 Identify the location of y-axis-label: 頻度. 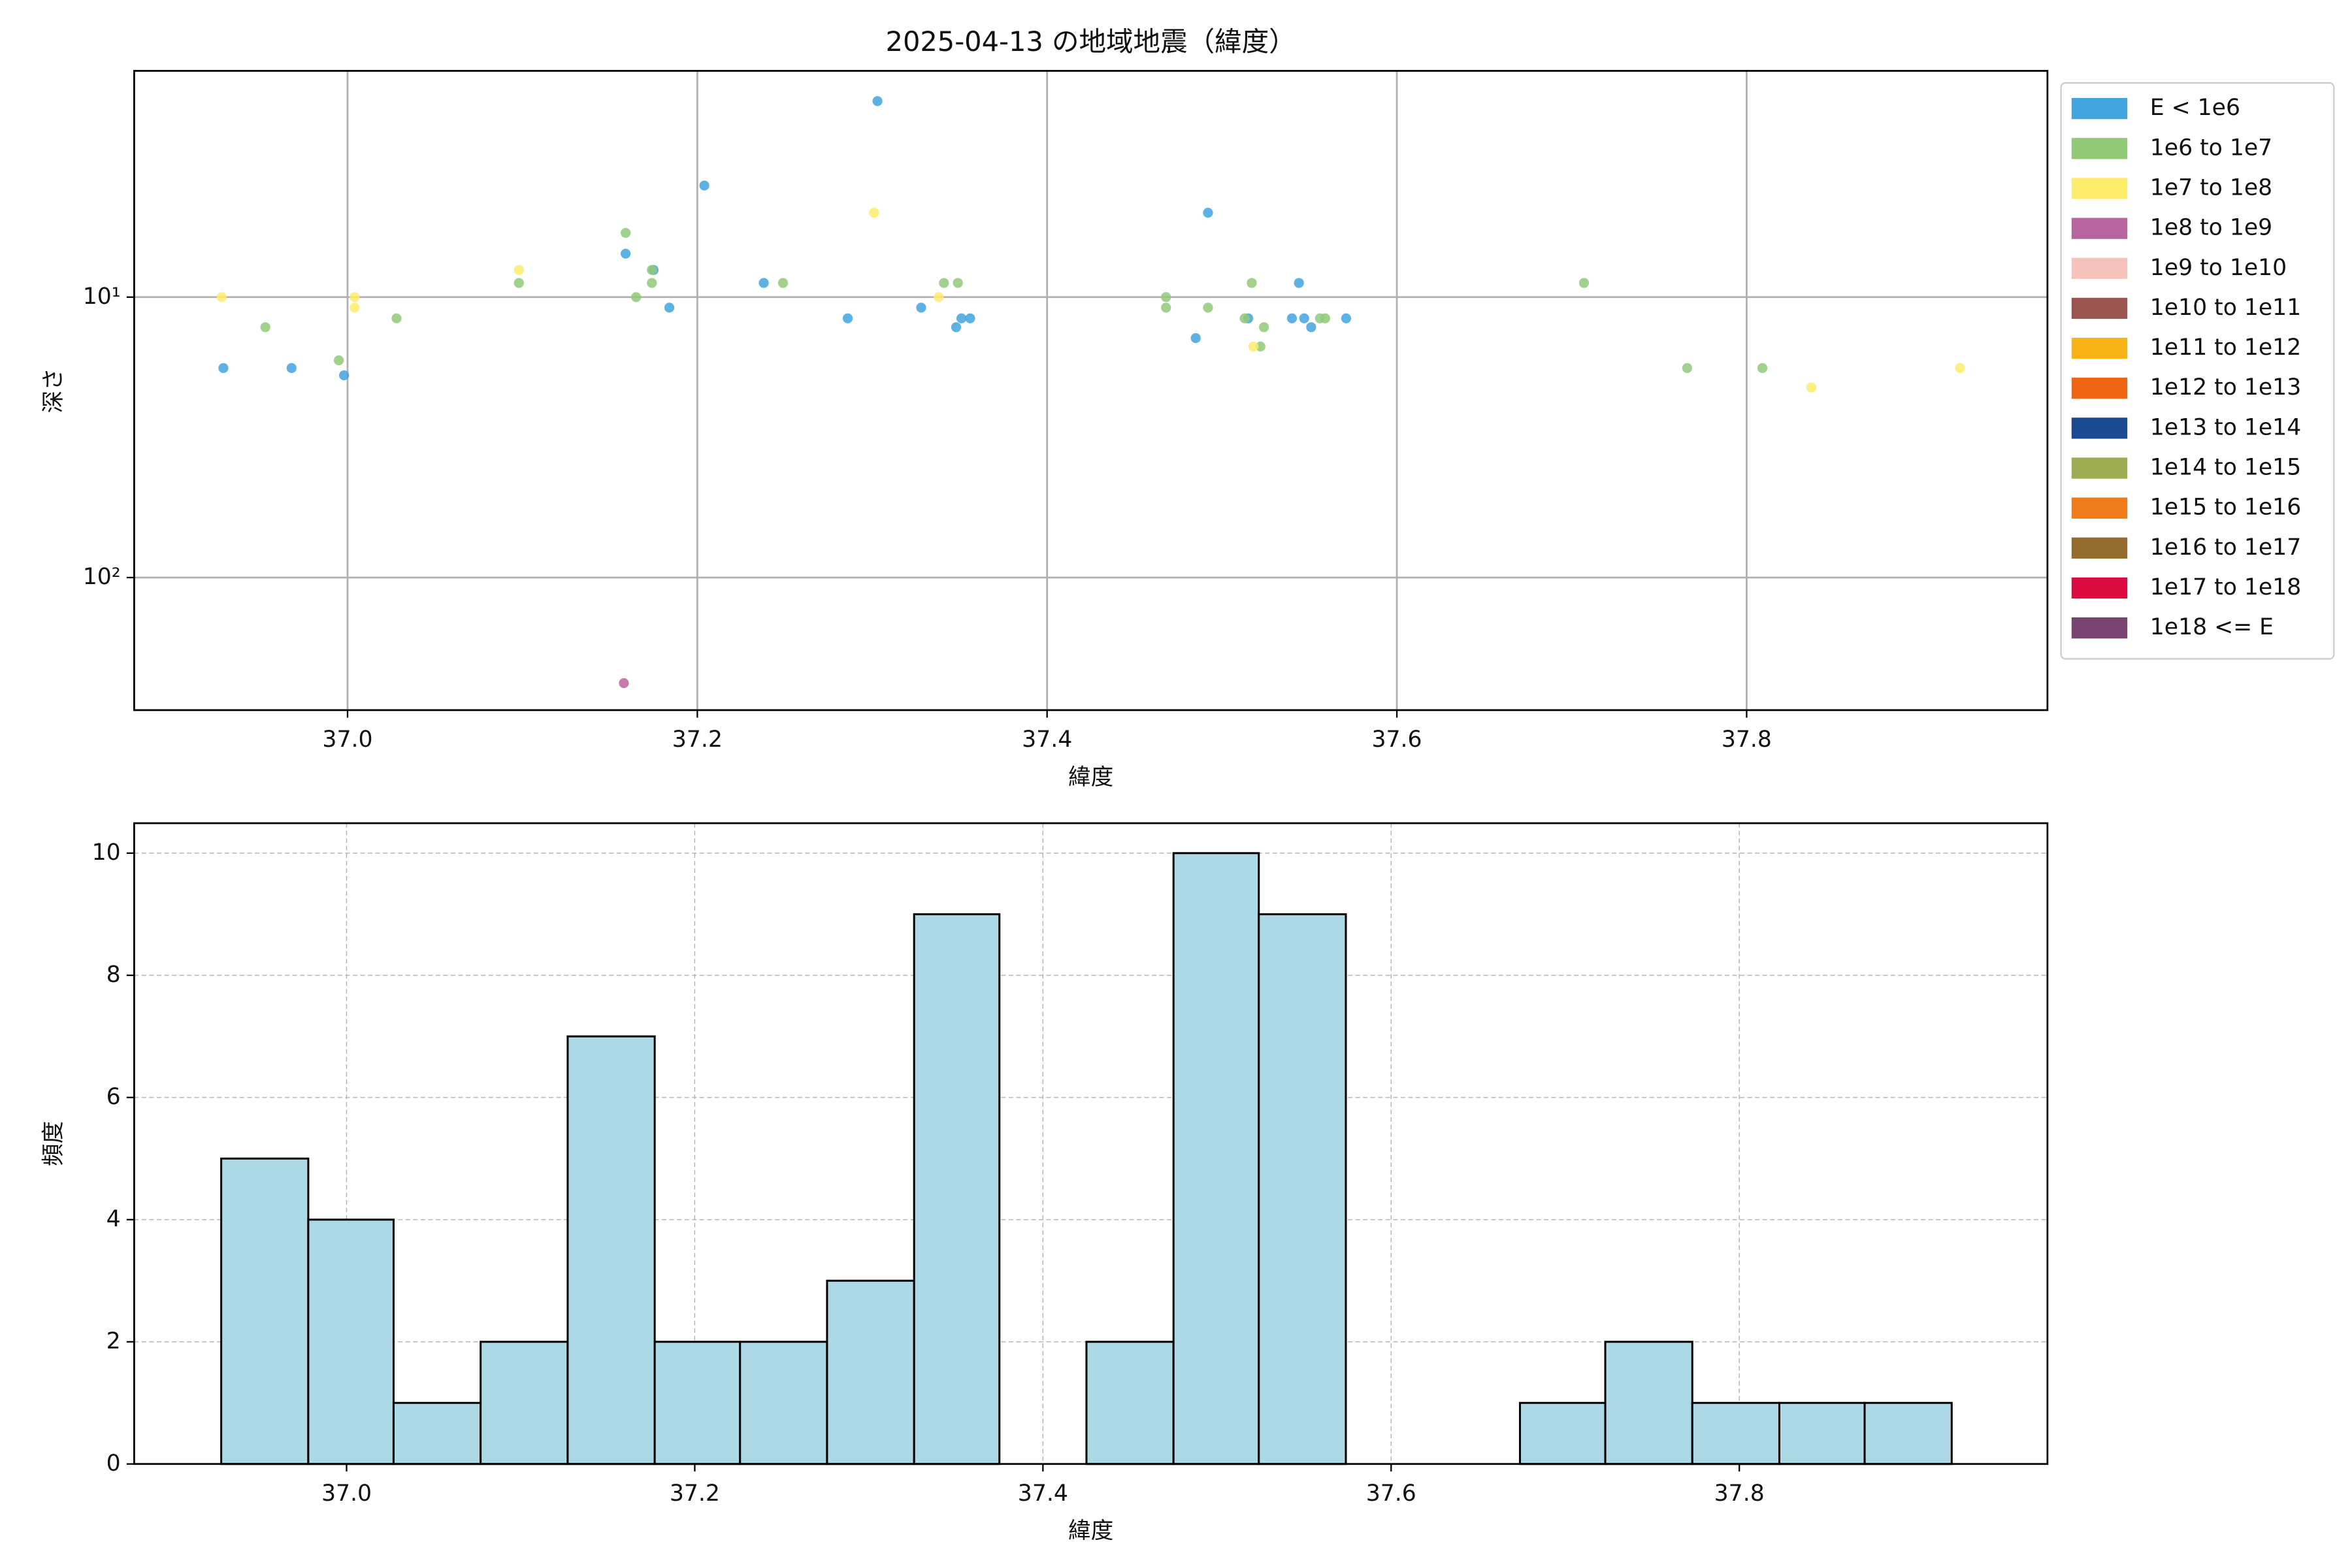
(54, 1143).